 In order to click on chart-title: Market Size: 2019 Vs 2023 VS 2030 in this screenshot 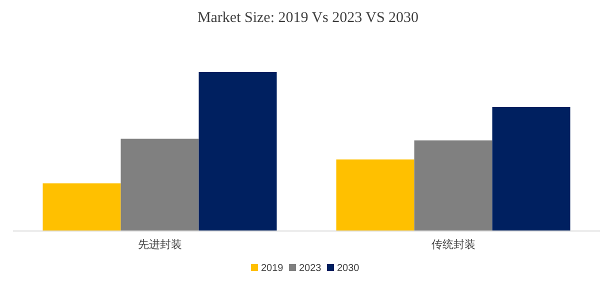, I will do `click(308, 18)`.